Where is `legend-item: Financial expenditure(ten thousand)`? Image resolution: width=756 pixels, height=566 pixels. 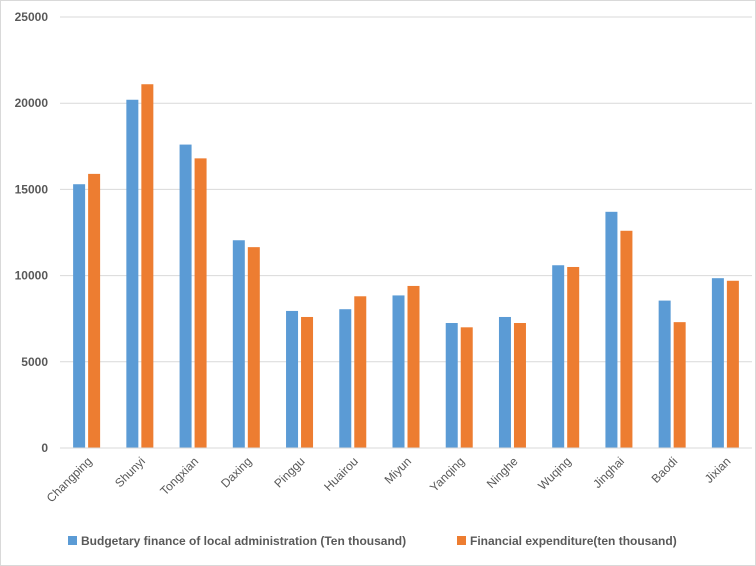
legend-item: Financial expenditure(ten thousand) is located at coordinates (567, 541).